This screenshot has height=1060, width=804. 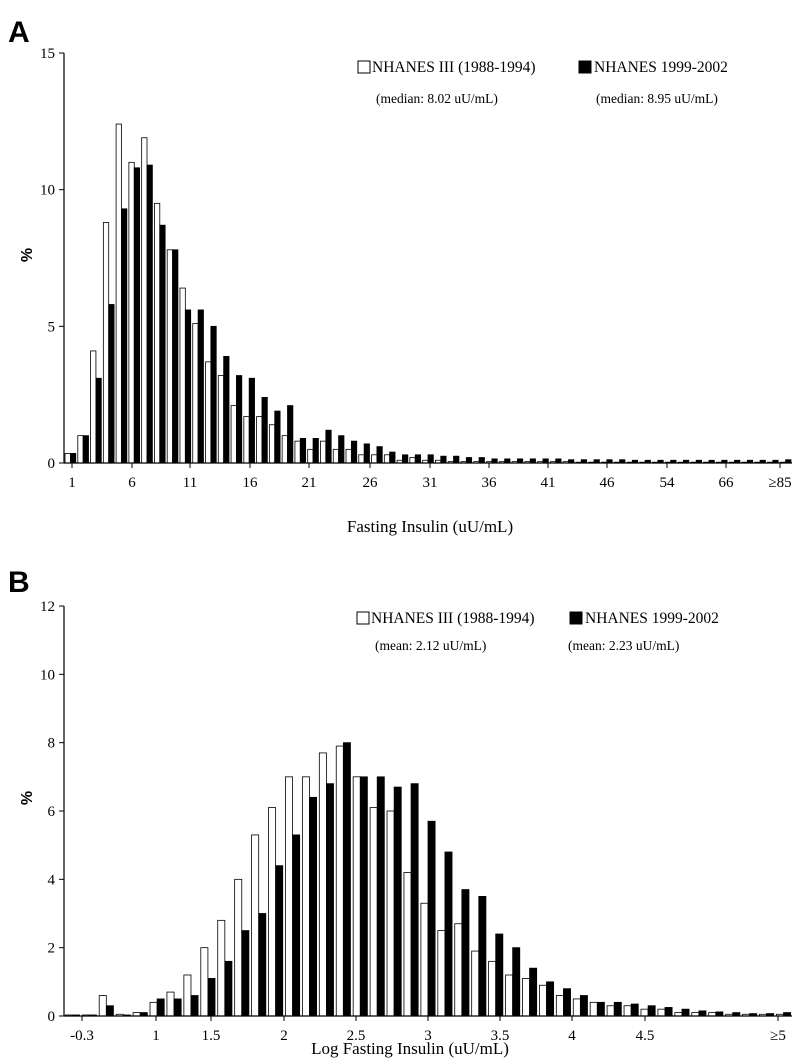 I want to click on x-tick-label: ≥5, so click(x=778, y=1036).